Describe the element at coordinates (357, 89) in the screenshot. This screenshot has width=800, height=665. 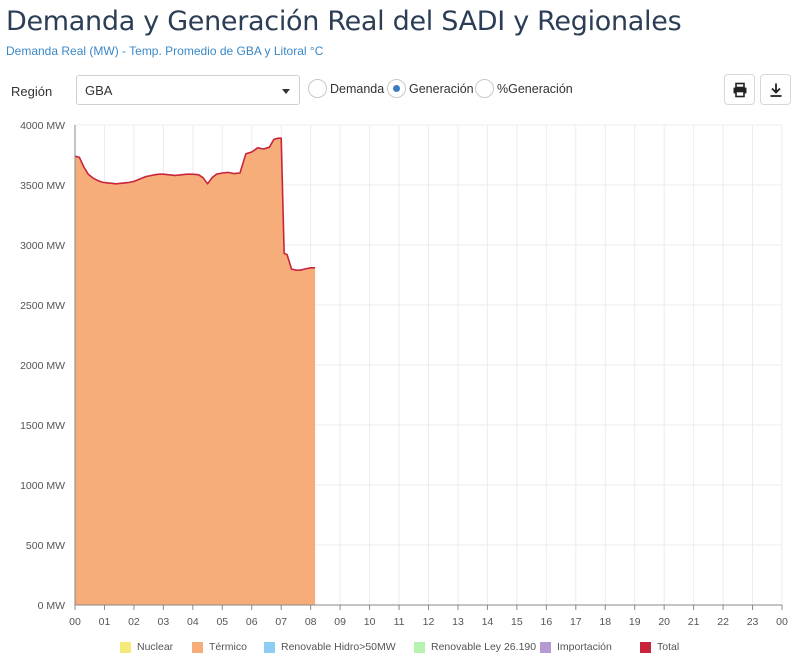
I see `radio-demanda-label: Demanda` at that location.